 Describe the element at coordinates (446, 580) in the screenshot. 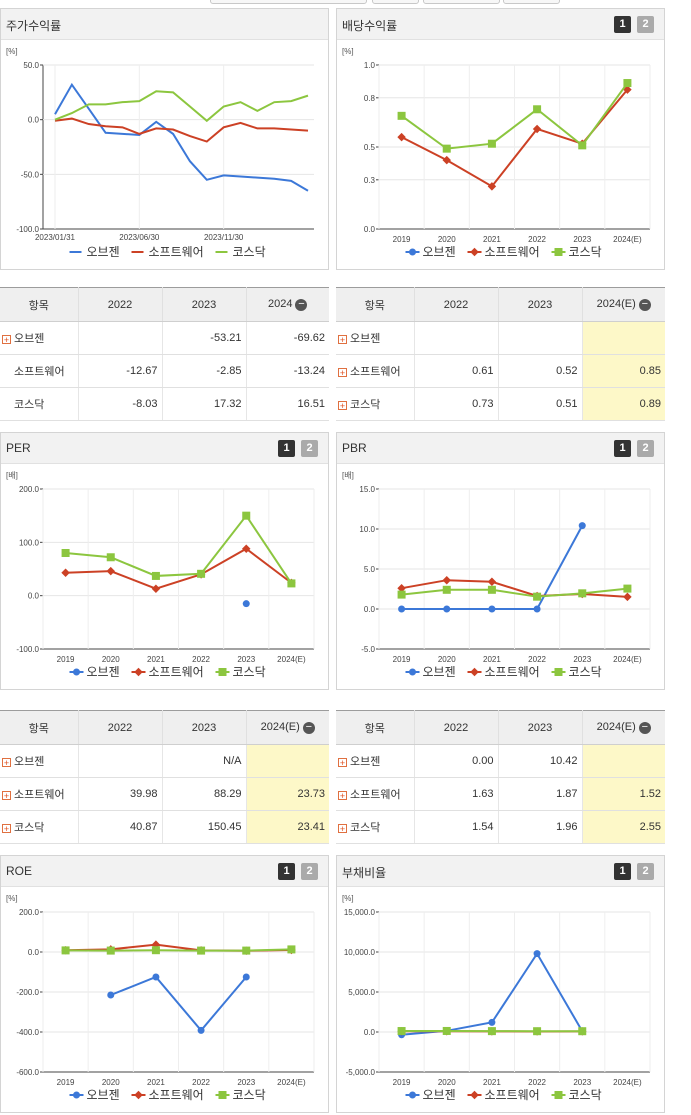

I see `data-point-software` at that location.